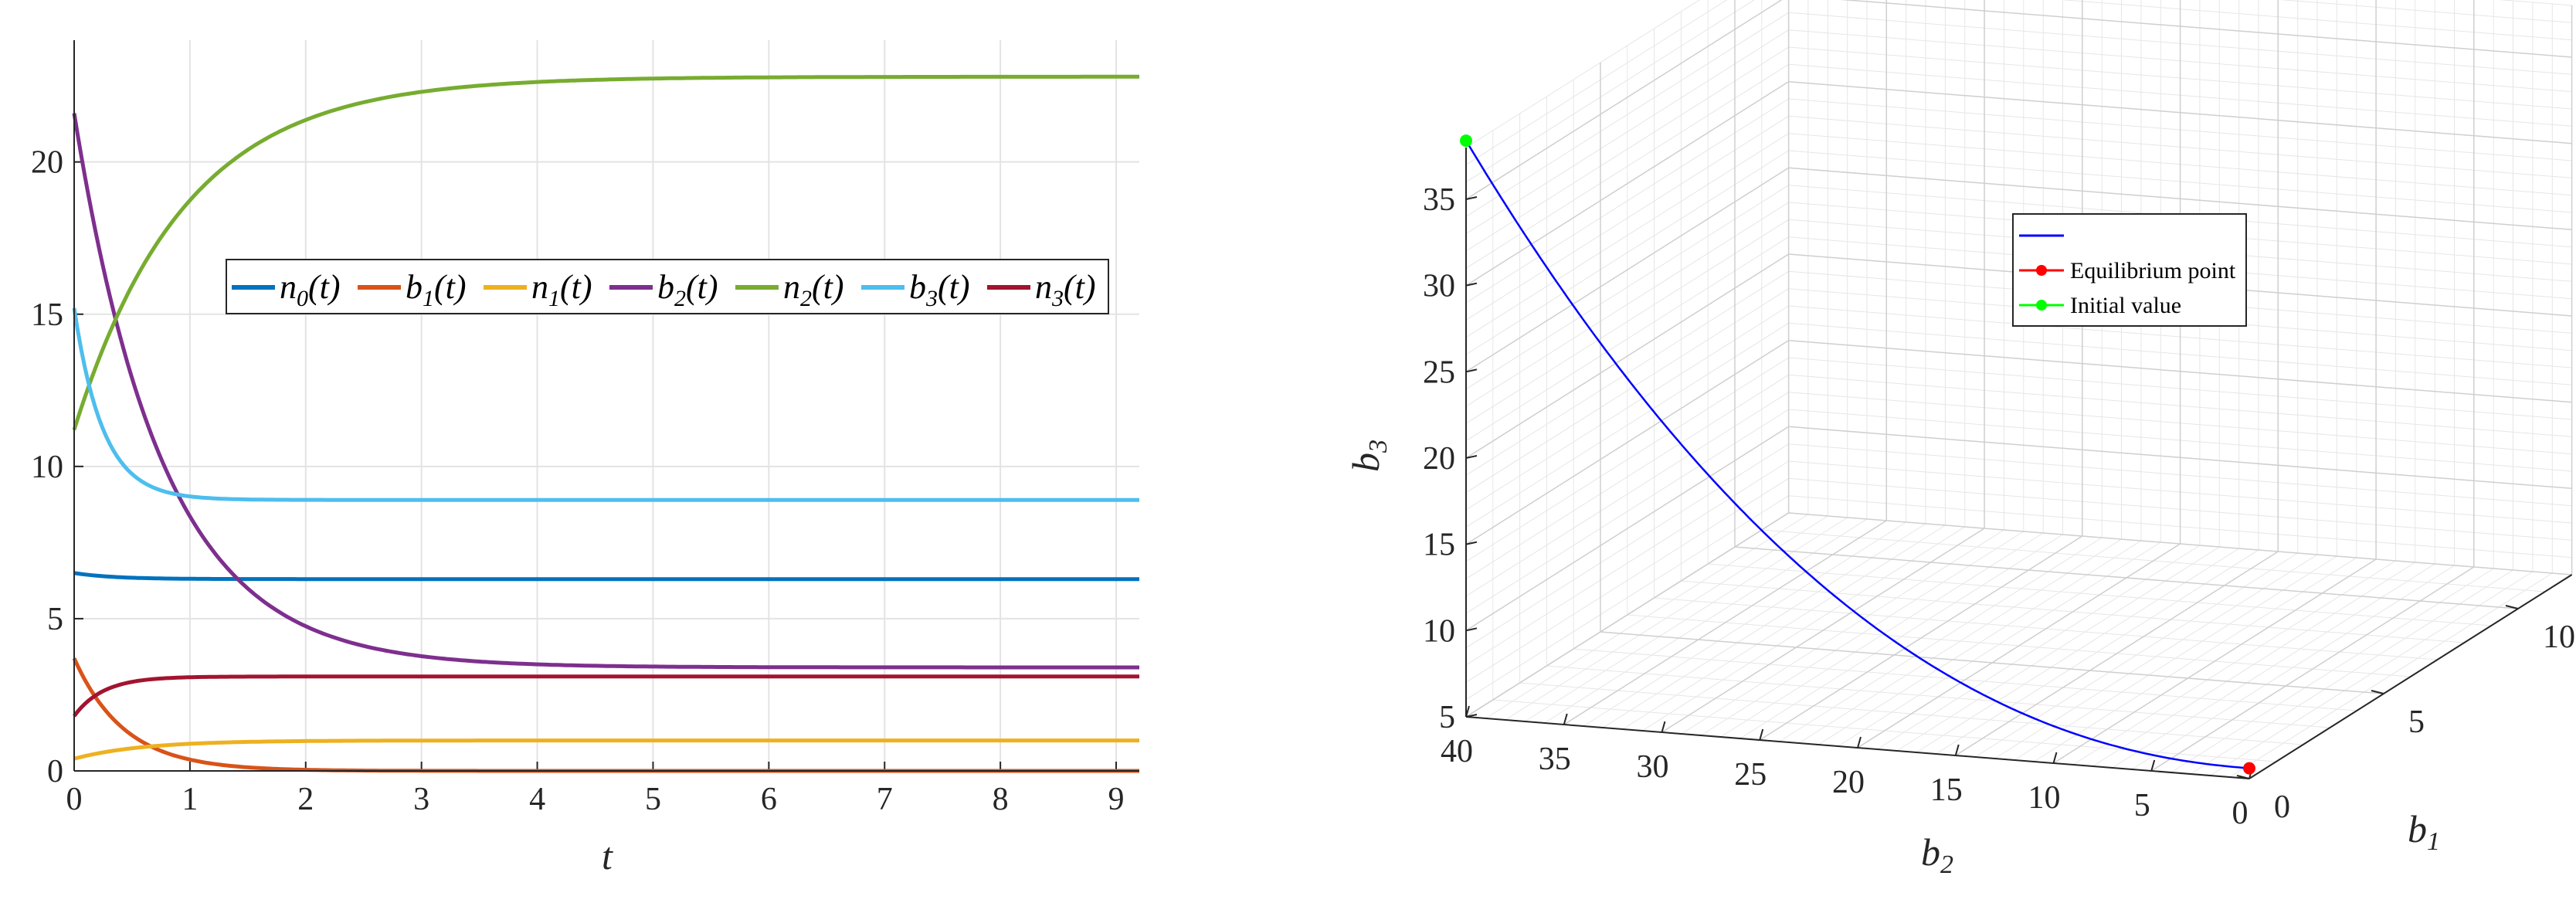 This screenshot has width=2576, height=903. I want to click on y-tick-labels: 0 5 10 15 20, so click(47, 467).